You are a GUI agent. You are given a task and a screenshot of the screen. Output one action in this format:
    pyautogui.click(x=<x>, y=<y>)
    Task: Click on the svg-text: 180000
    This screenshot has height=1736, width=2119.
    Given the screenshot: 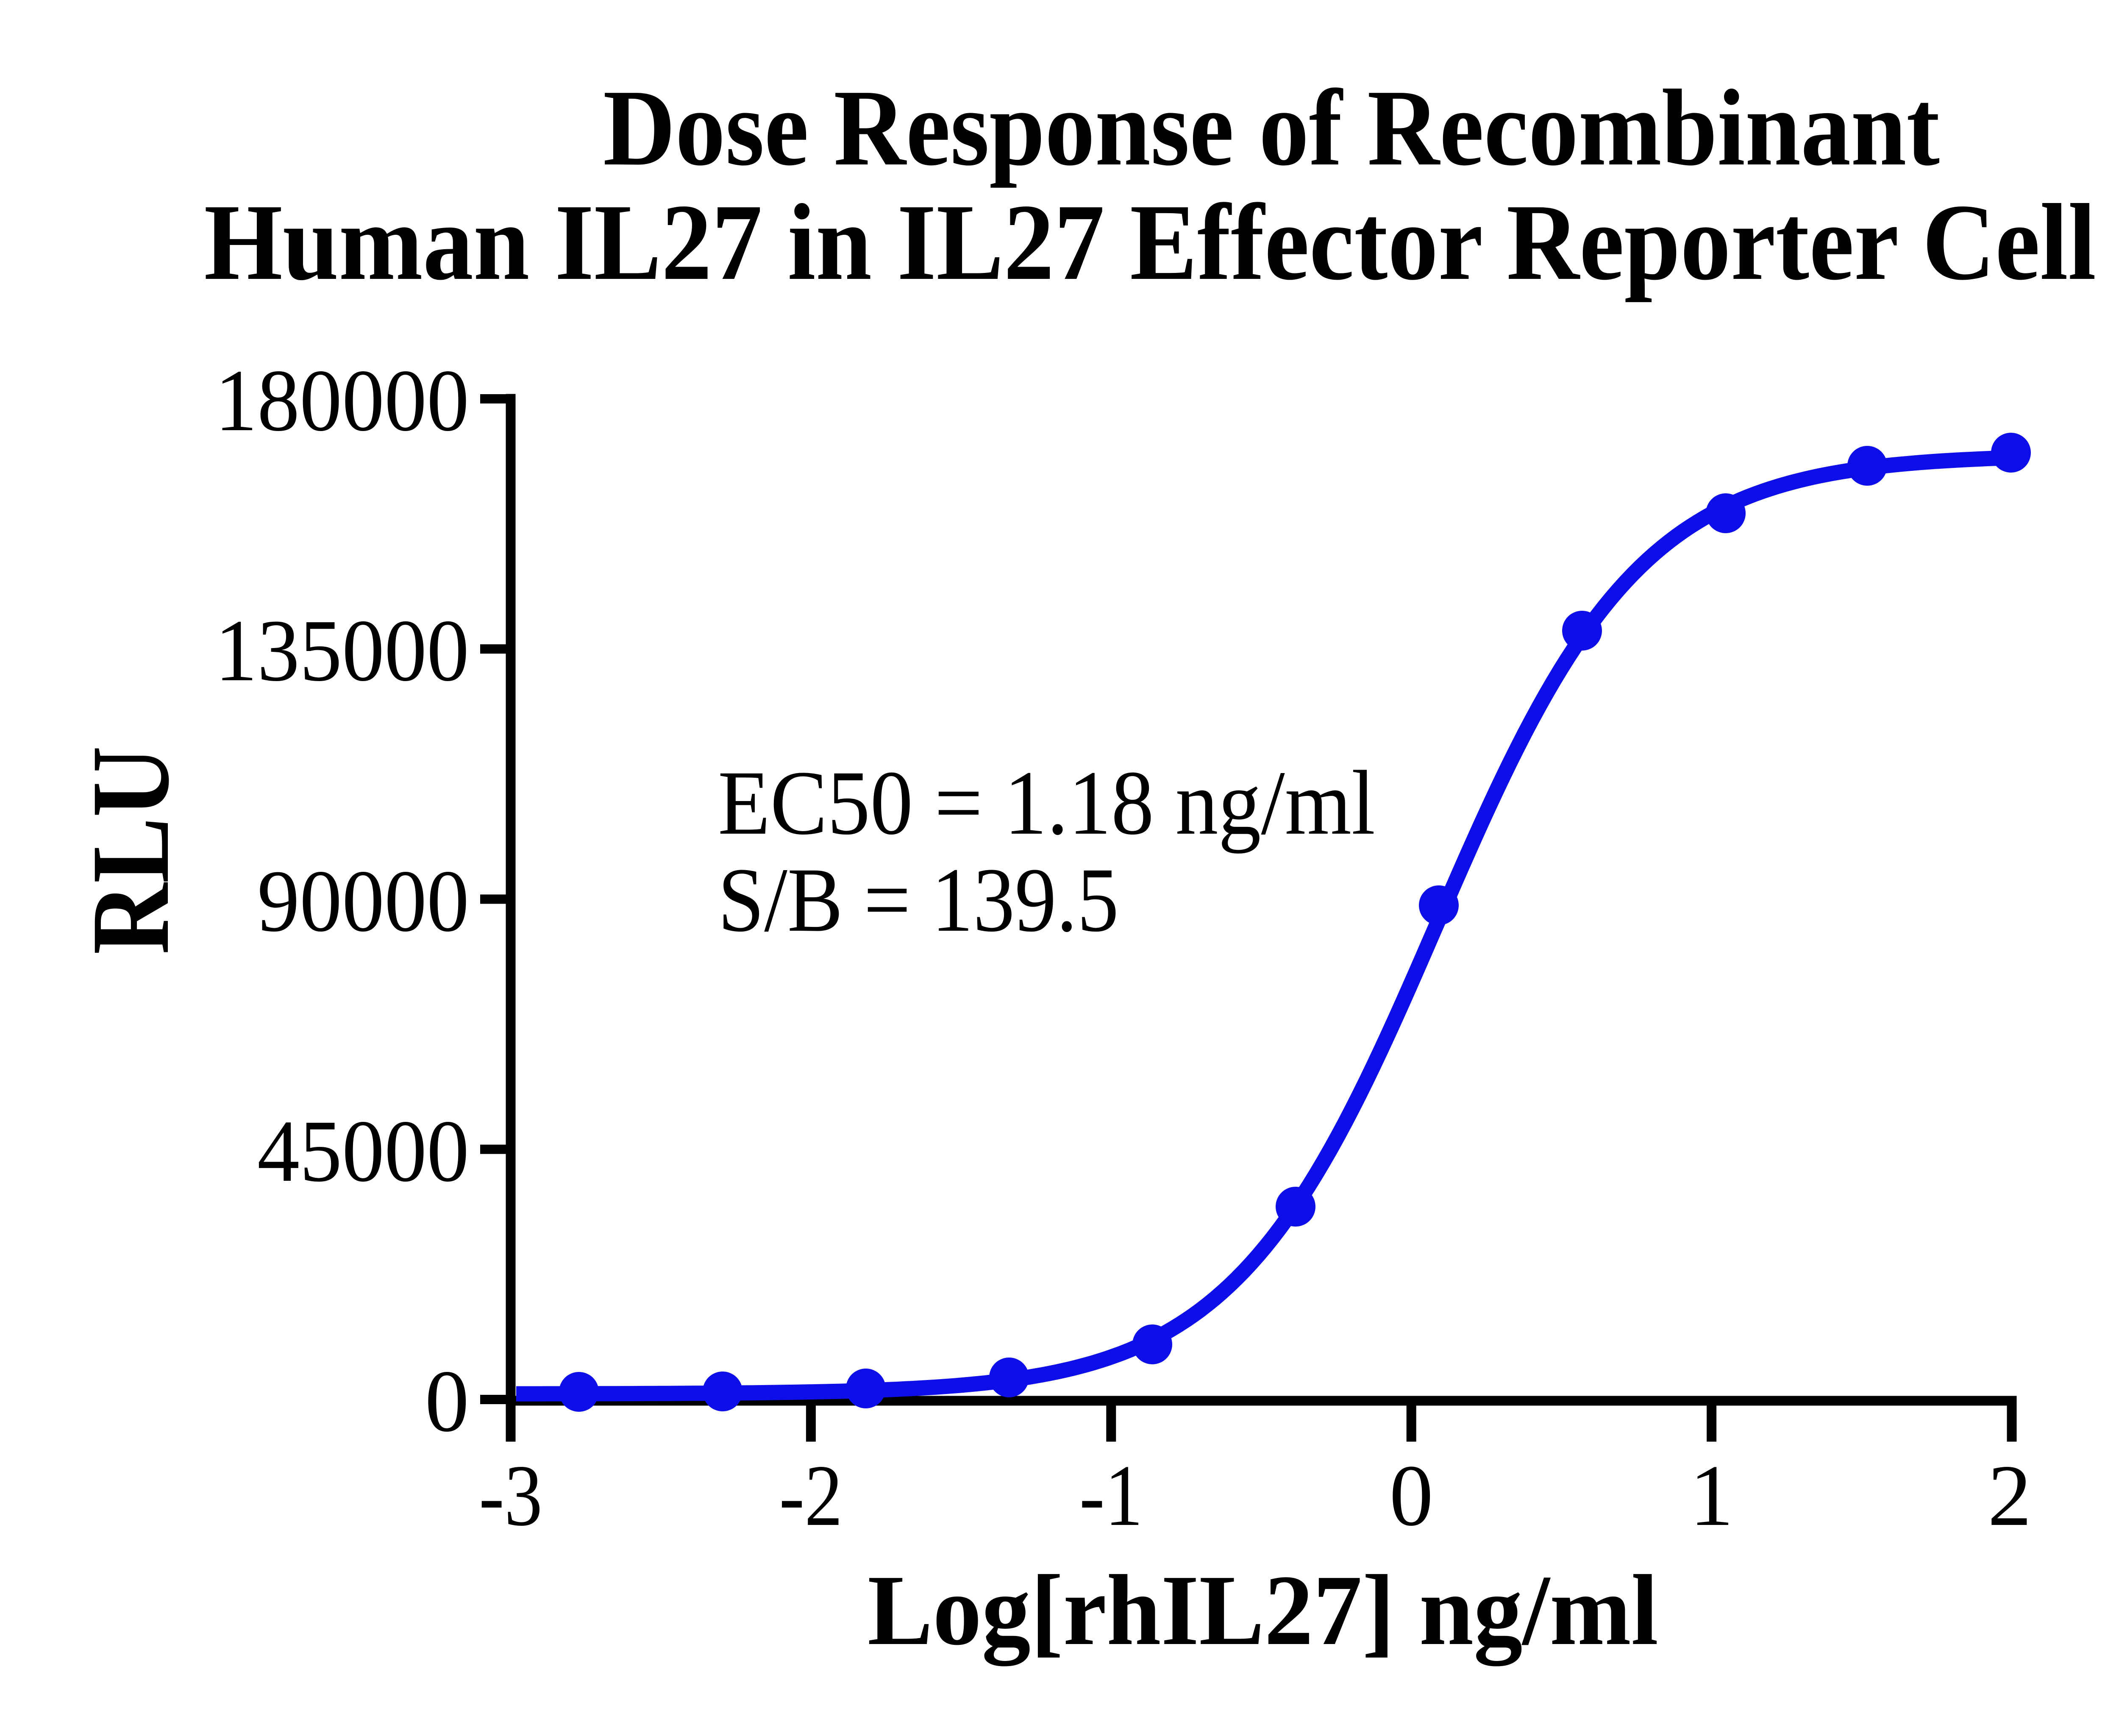 What is the action you would take?
    pyautogui.click(x=342, y=401)
    